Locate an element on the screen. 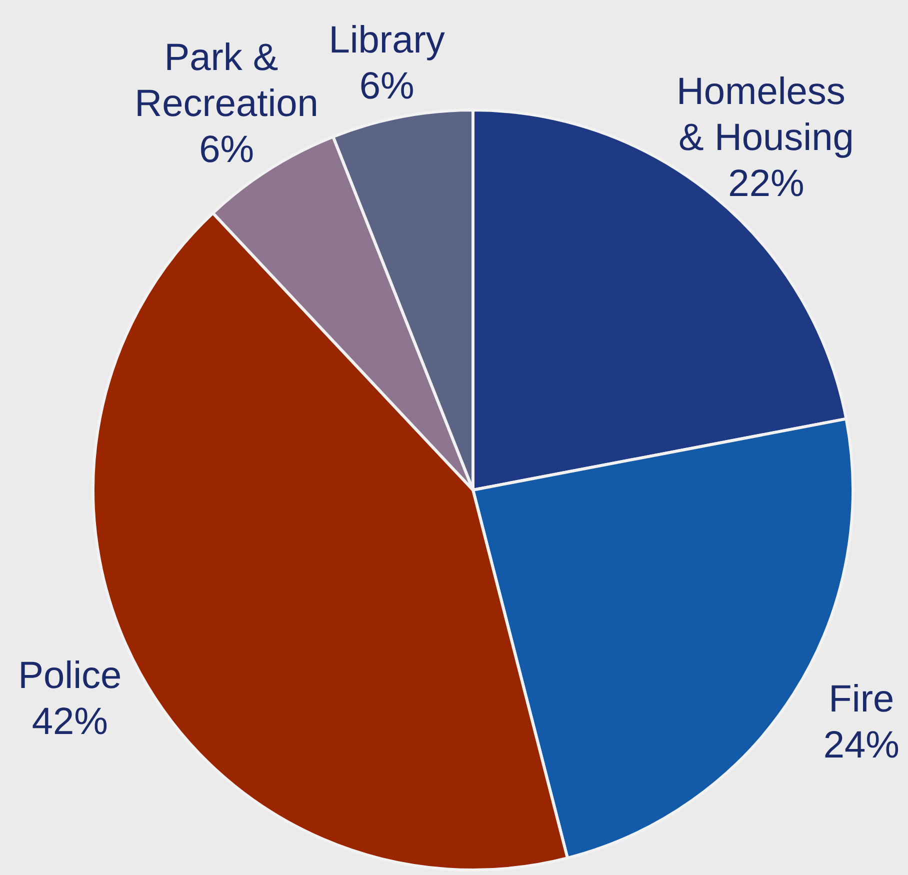 The width and height of the screenshot is (908, 875). slice-label: Park & Recreation is located at coordinates (226, 81).